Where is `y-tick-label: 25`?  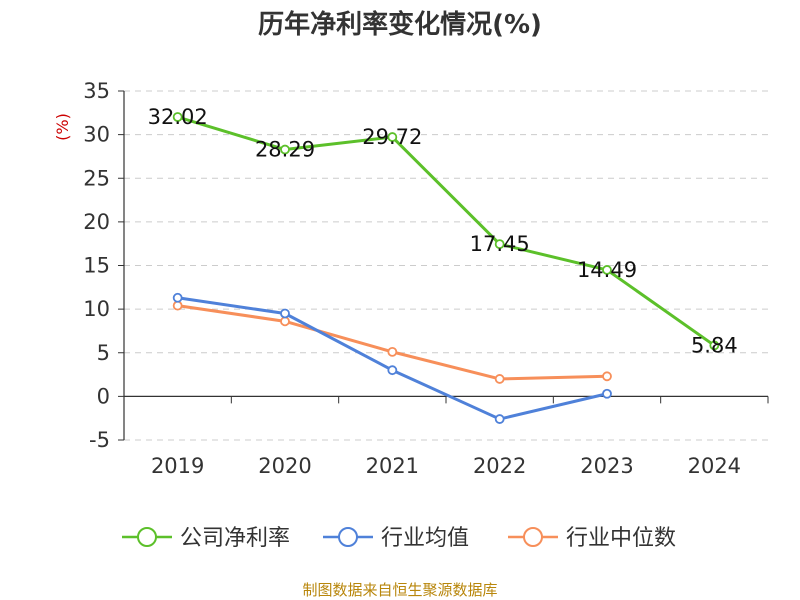 y-tick-label: 25 is located at coordinates (96, 178).